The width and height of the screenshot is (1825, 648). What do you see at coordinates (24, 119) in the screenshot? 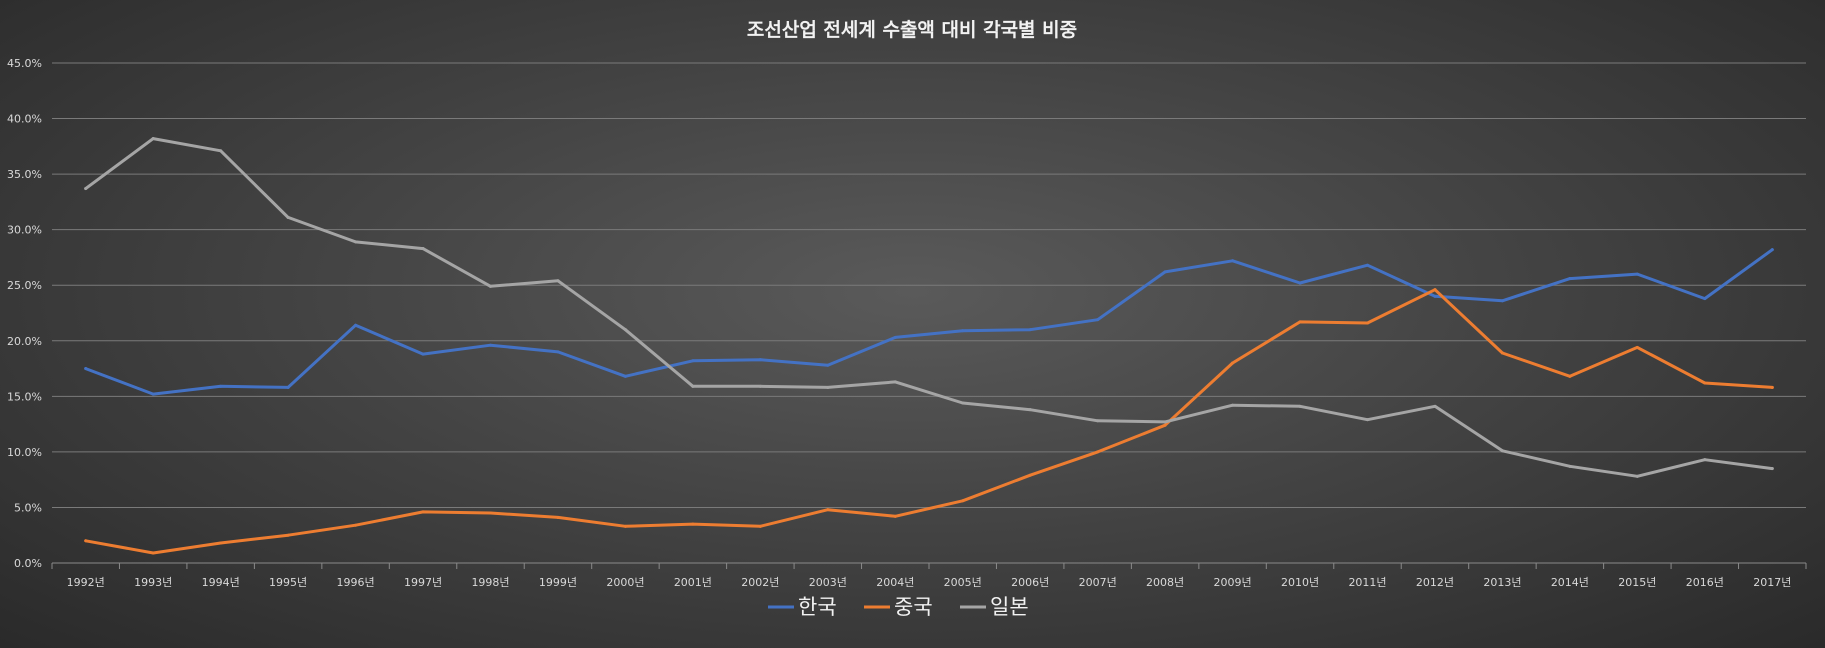
I see `y-tick-label: 40.0%` at bounding box center [24, 119].